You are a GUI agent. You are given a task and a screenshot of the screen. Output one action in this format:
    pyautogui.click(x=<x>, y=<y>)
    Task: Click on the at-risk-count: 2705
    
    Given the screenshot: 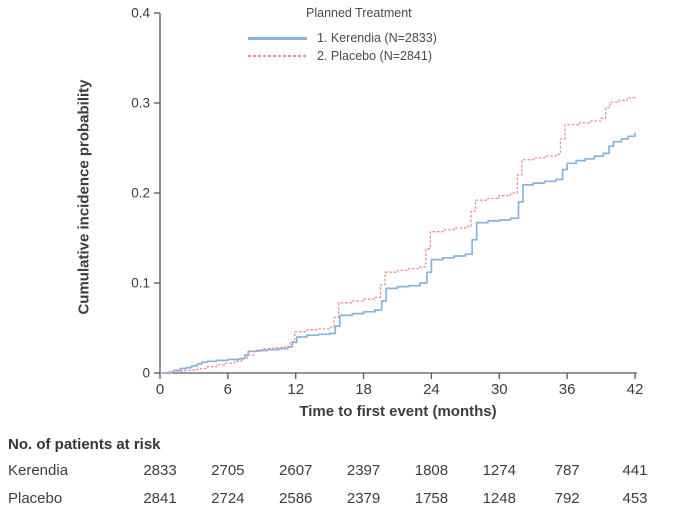 What is the action you would take?
    pyautogui.click(x=228, y=470)
    